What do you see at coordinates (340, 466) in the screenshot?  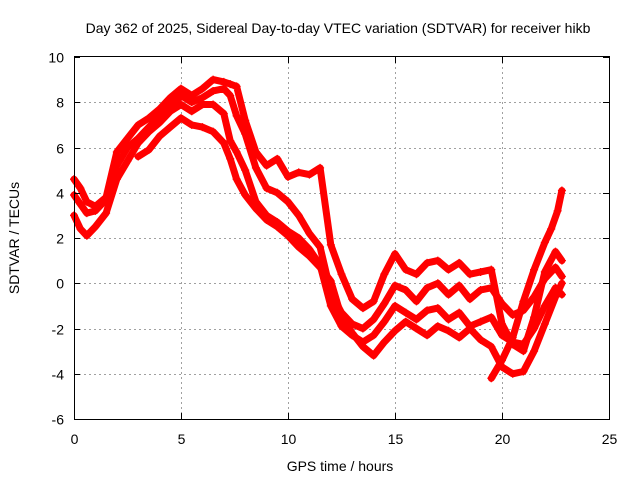 I see `x-axis-title: GPS time / hours` at bounding box center [340, 466].